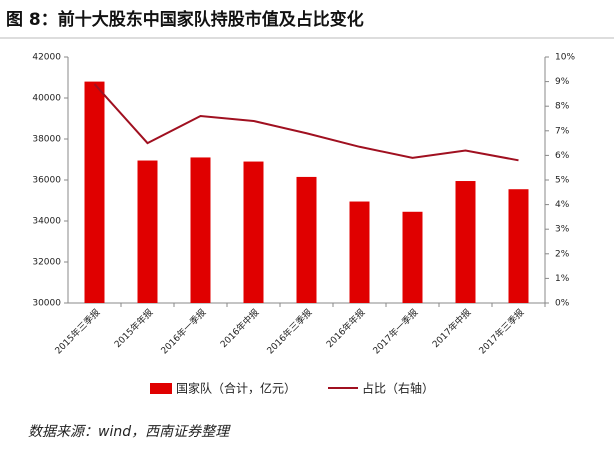 The image size is (614, 459). What do you see at coordinates (134, 328) in the screenshot?
I see `x-tick-label: 2015年年报` at bounding box center [134, 328].